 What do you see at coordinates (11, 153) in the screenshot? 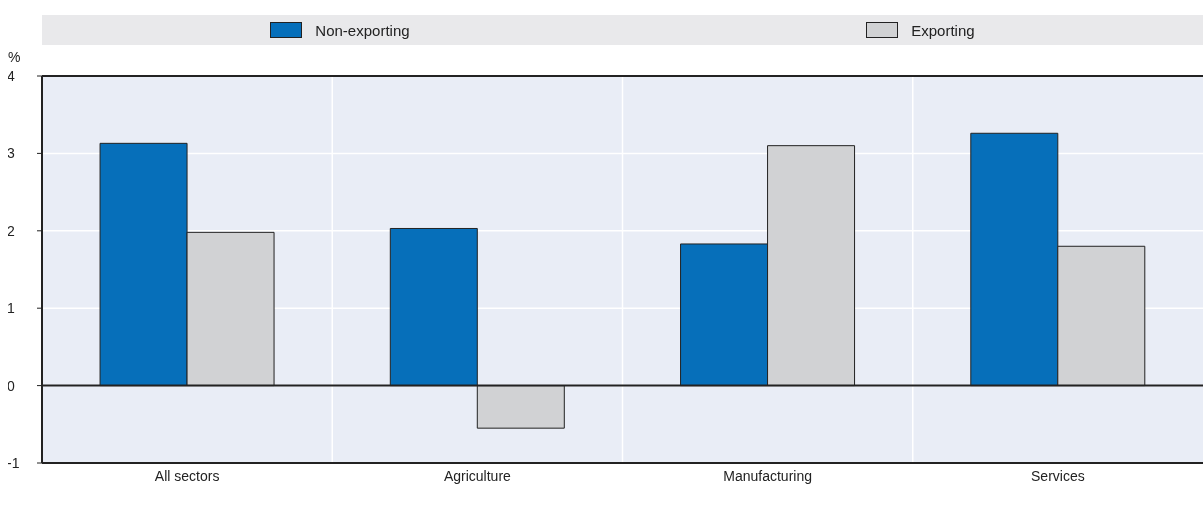
I see `y-tick-label: 3` at bounding box center [11, 153].